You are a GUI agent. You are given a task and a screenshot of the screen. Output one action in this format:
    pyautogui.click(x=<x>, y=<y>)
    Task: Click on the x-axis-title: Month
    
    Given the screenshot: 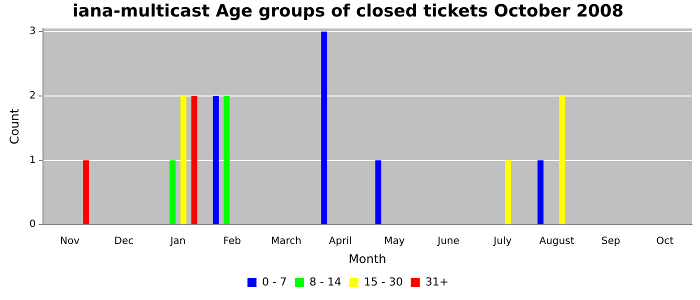 What is the action you would take?
    pyautogui.click(x=367, y=259)
    